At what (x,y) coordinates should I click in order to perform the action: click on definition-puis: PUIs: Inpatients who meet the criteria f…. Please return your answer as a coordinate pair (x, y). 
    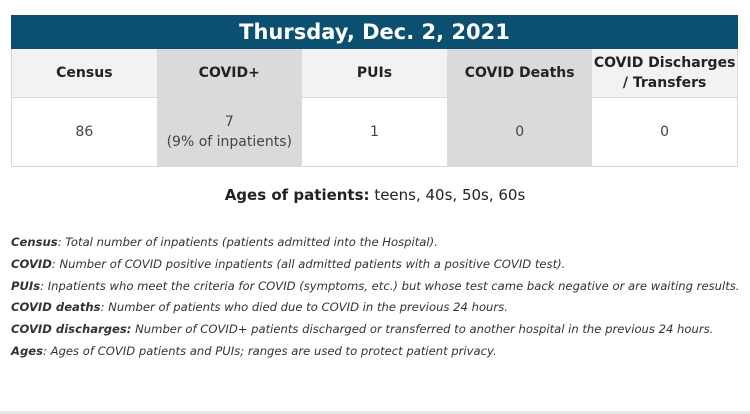
    Looking at the image, I should click on (376, 287).